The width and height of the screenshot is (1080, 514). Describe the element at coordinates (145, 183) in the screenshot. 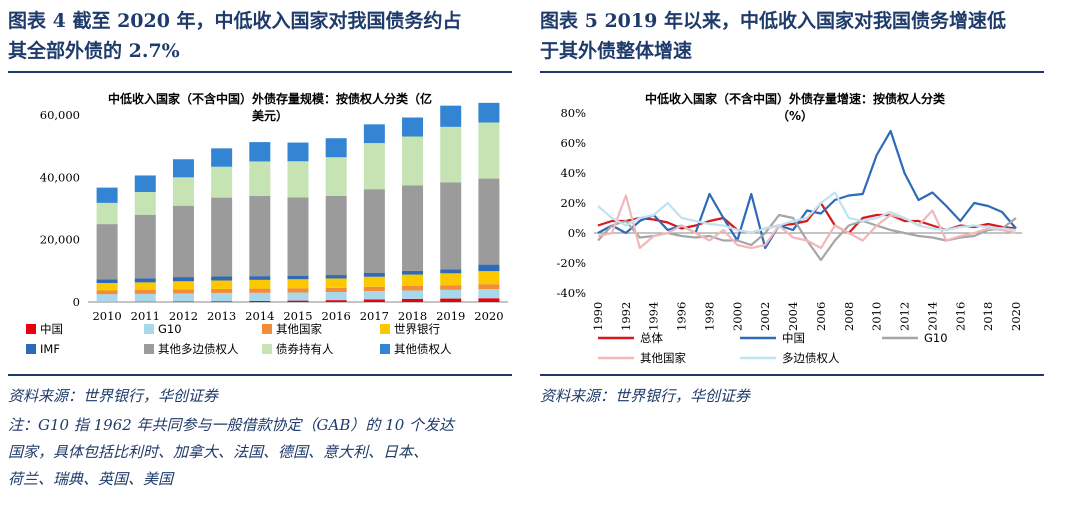

I see `bar-segment-其他债权人-2011` at that location.